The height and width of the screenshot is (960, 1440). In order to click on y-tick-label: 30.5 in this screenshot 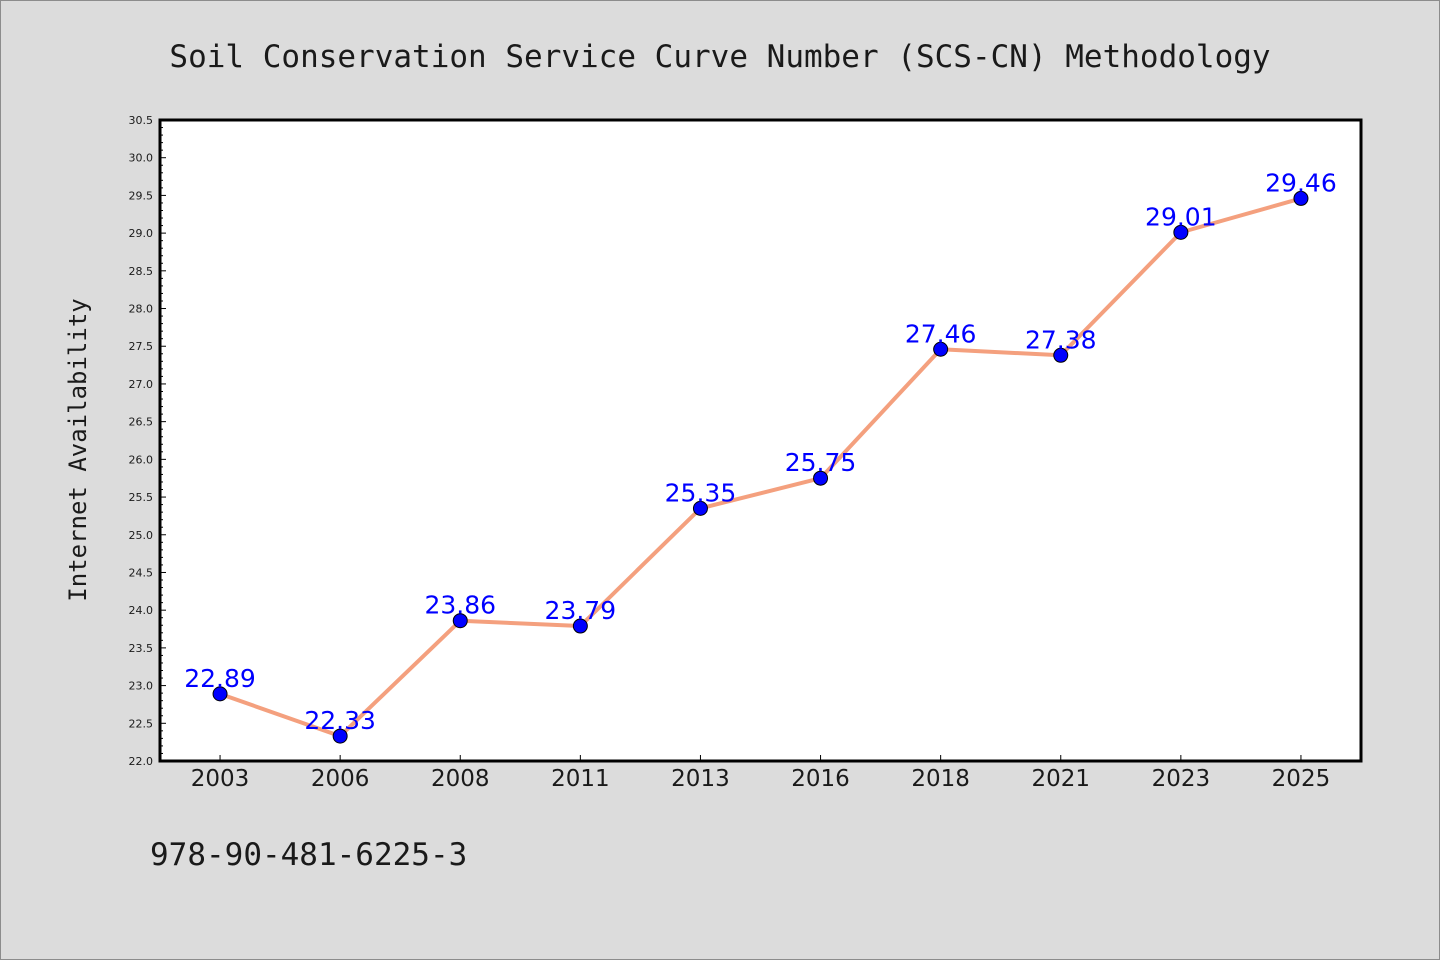, I will do `click(141, 120)`.